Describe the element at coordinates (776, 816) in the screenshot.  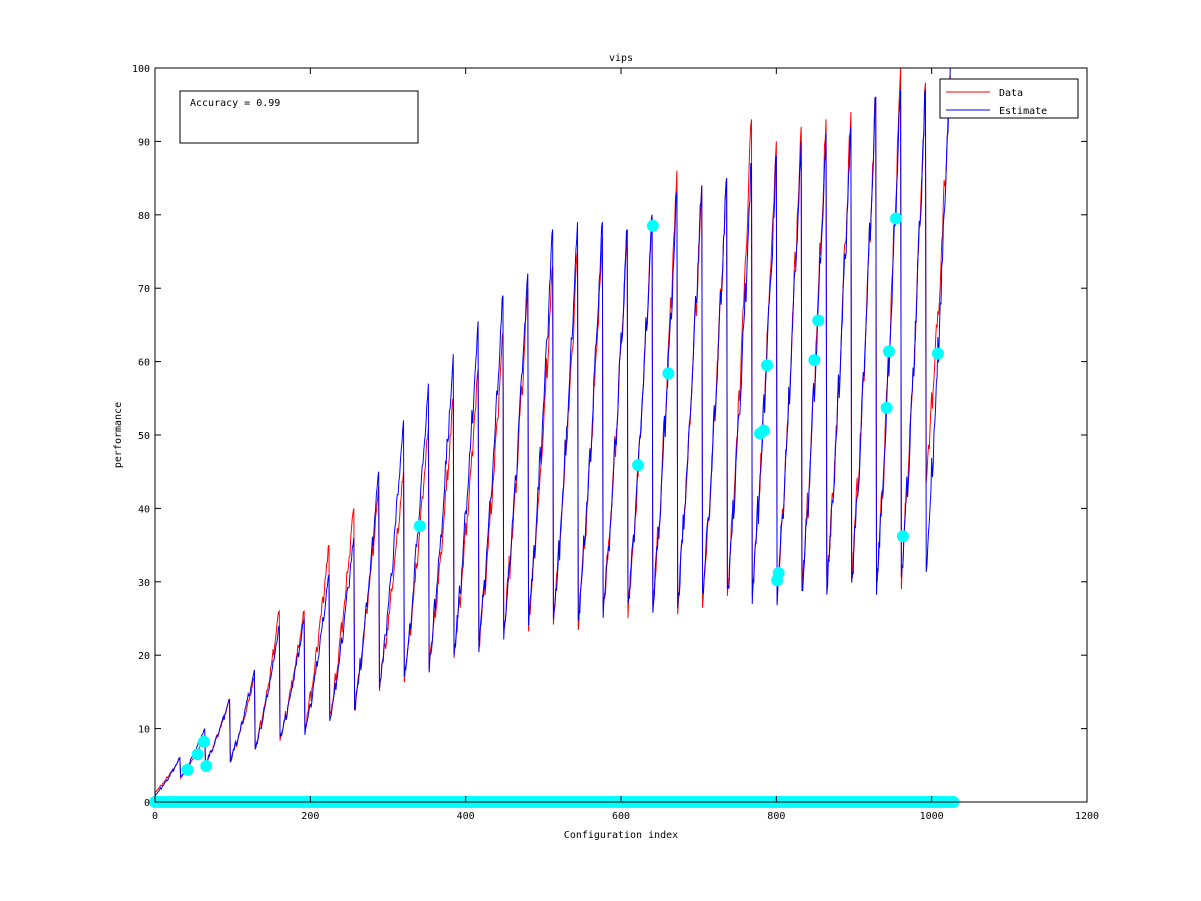
I see `x-tick-label: 800` at that location.